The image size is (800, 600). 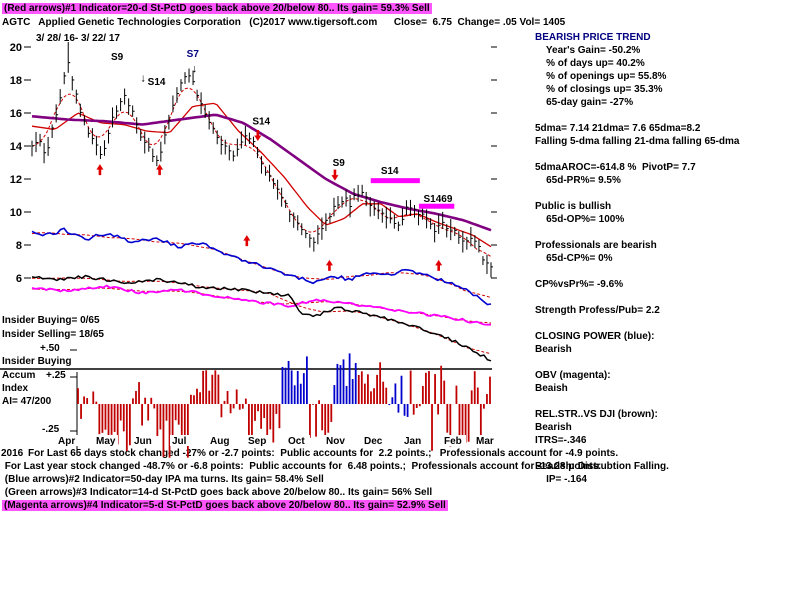 What do you see at coordinates (584, 102) in the screenshot?
I see `panel-line: 65-day gain= -27%` at bounding box center [584, 102].